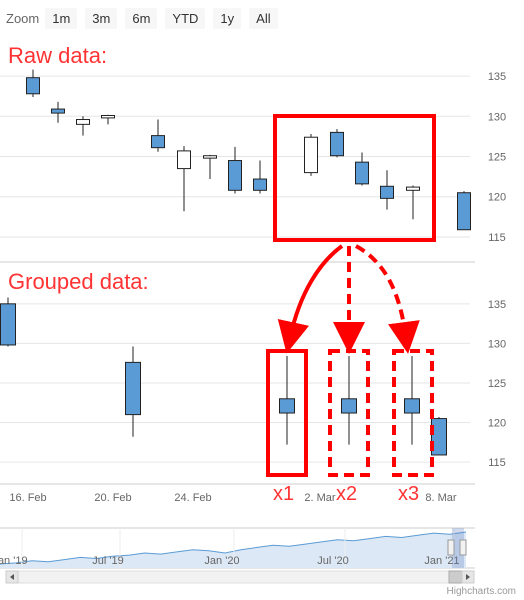 Image resolution: width=524 pixels, height=600 pixels. I want to click on grouped-y-tick-label: 135, so click(497, 305).